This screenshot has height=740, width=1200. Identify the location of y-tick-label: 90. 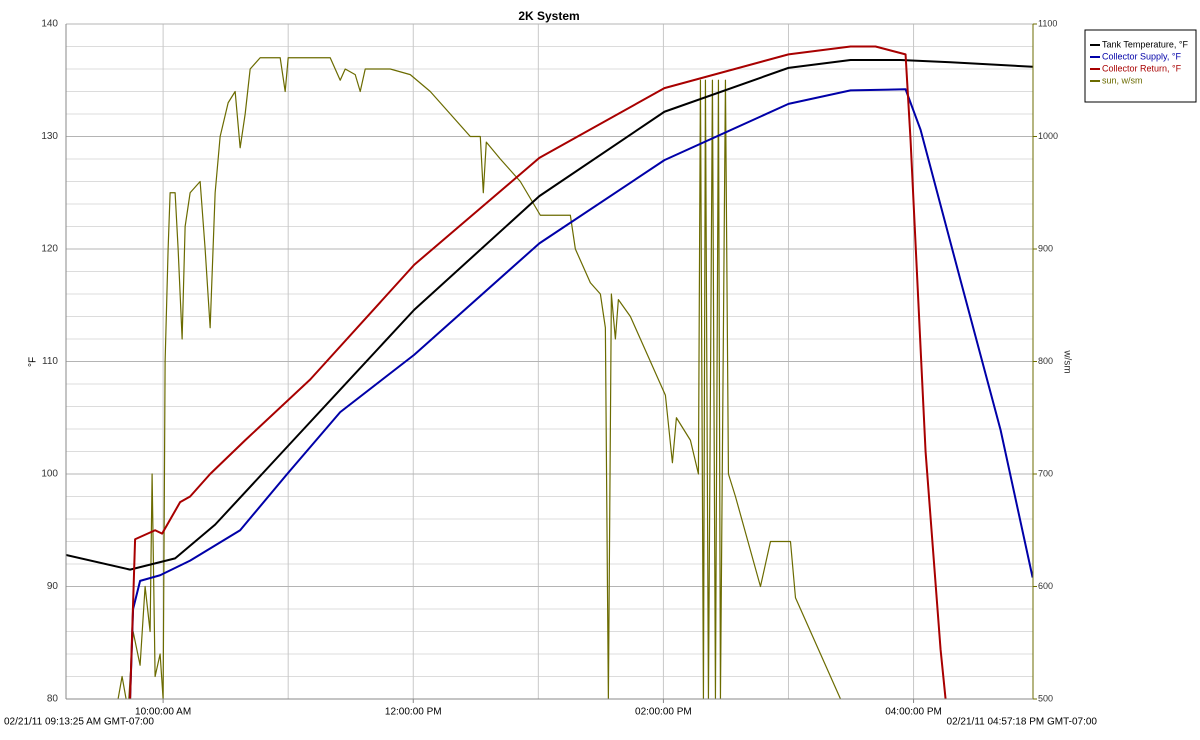
(53, 586).